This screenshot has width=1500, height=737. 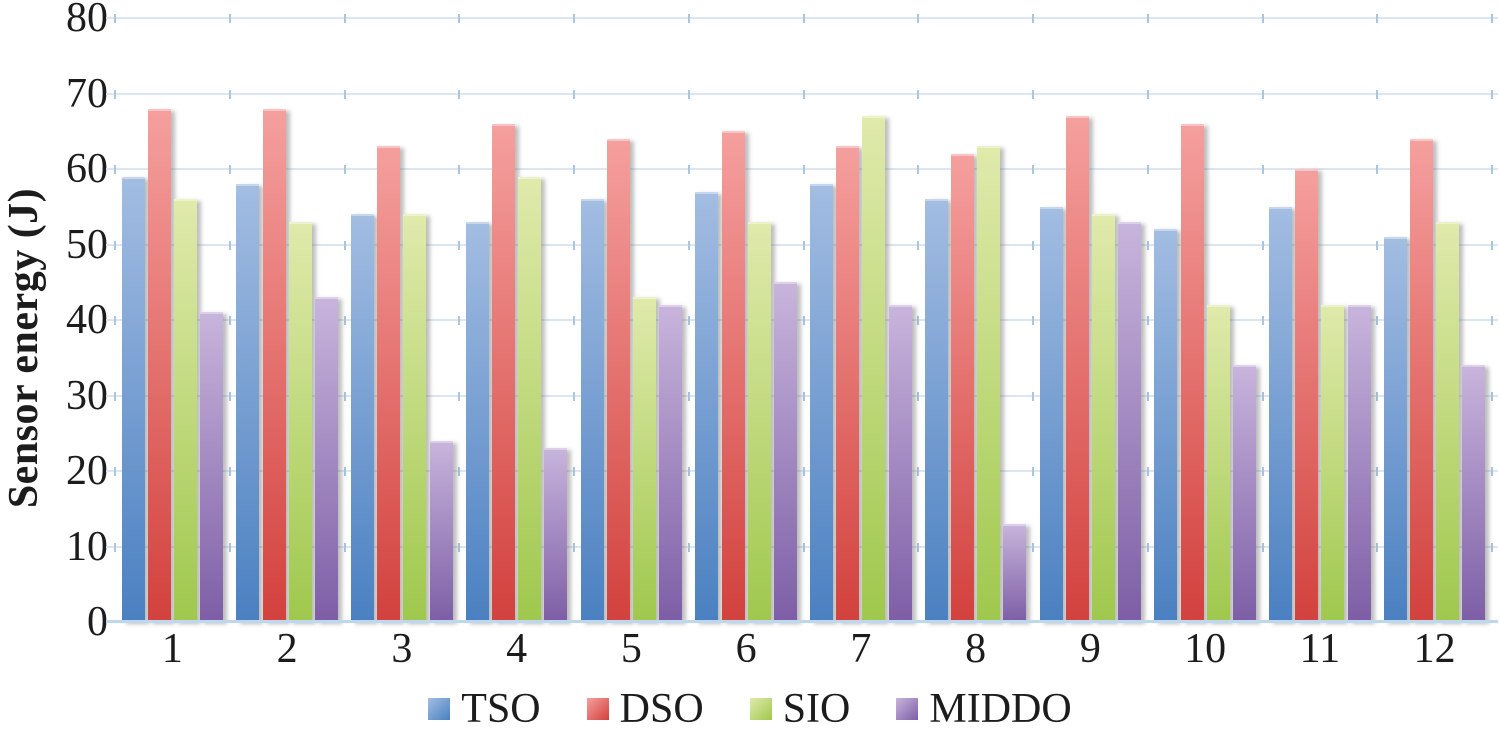 I want to click on y-tick-label-20: 20, so click(x=87, y=471).